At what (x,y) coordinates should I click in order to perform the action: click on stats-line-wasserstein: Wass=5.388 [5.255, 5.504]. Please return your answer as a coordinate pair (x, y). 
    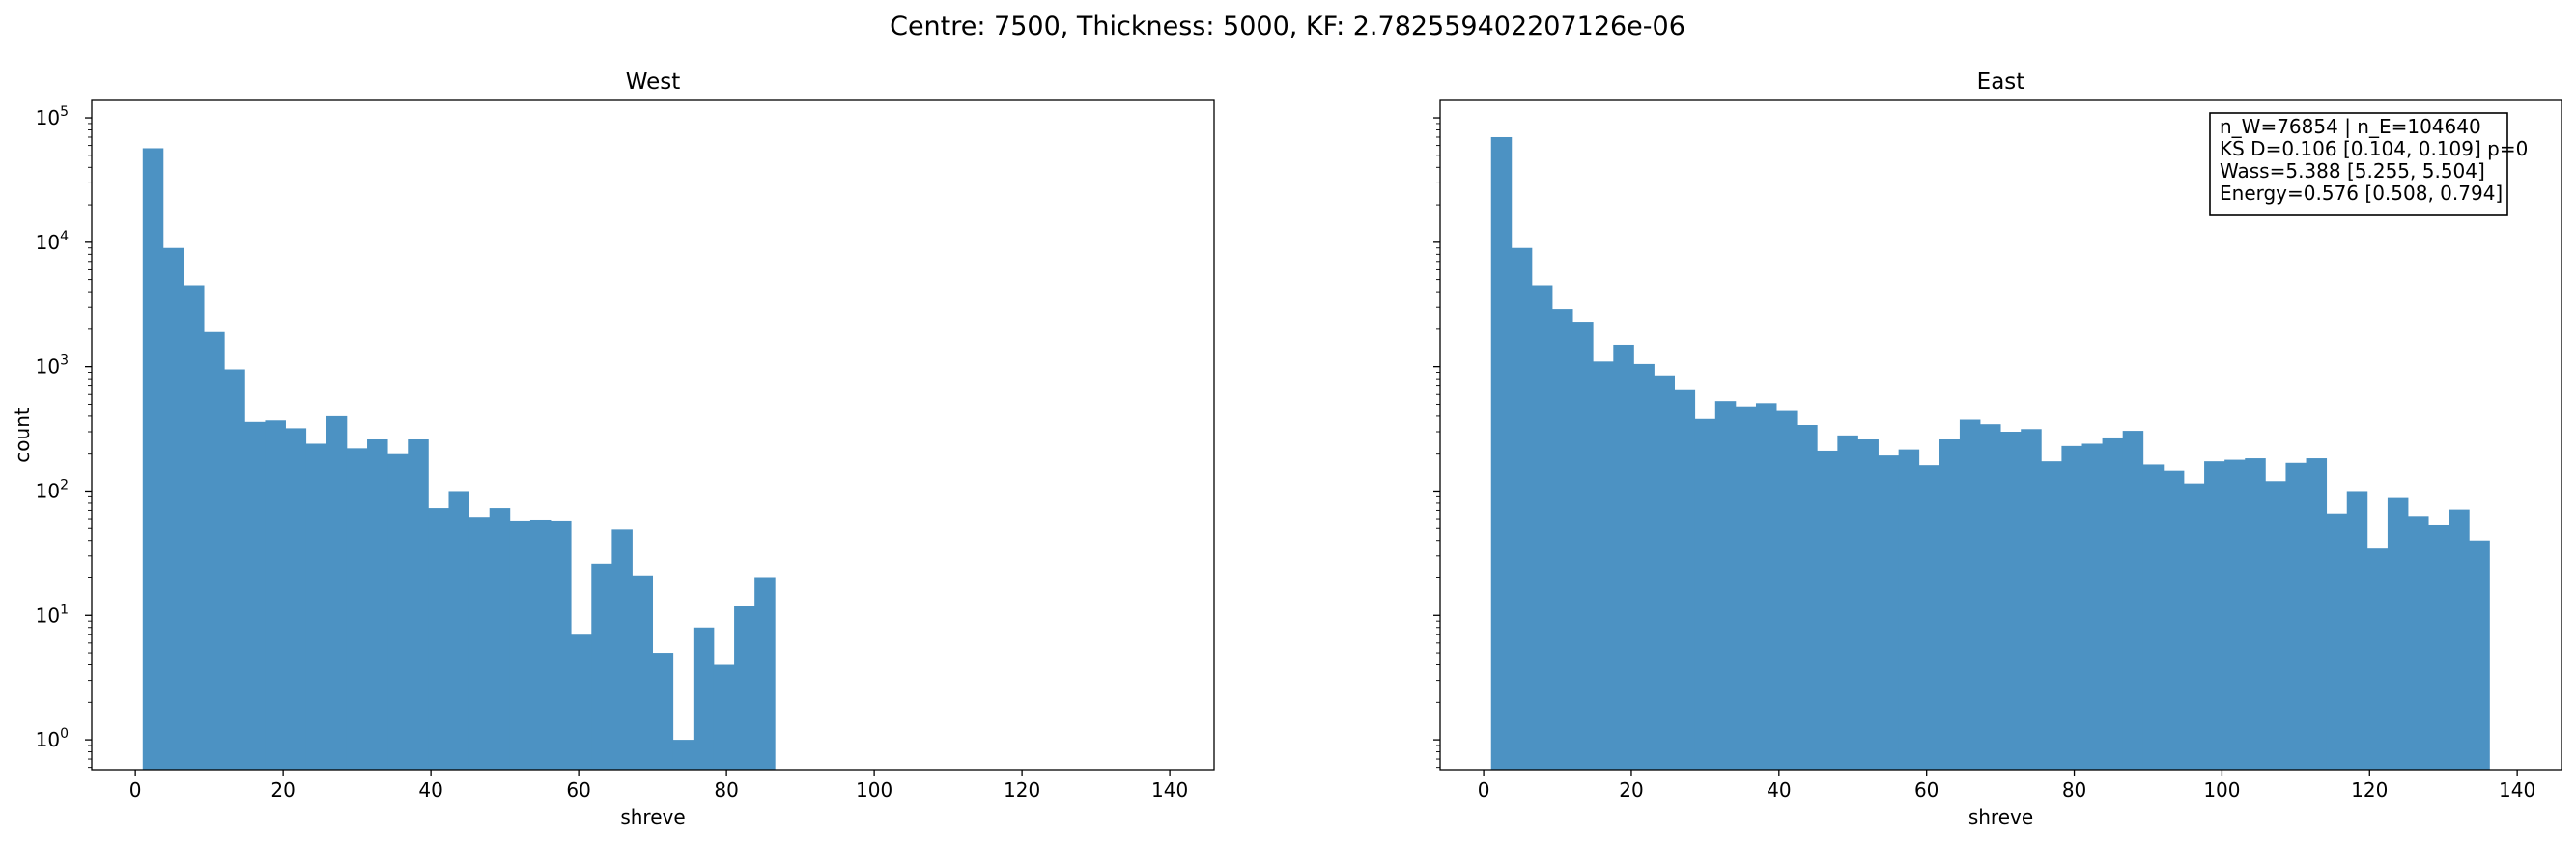
    Looking at the image, I should click on (2352, 171).